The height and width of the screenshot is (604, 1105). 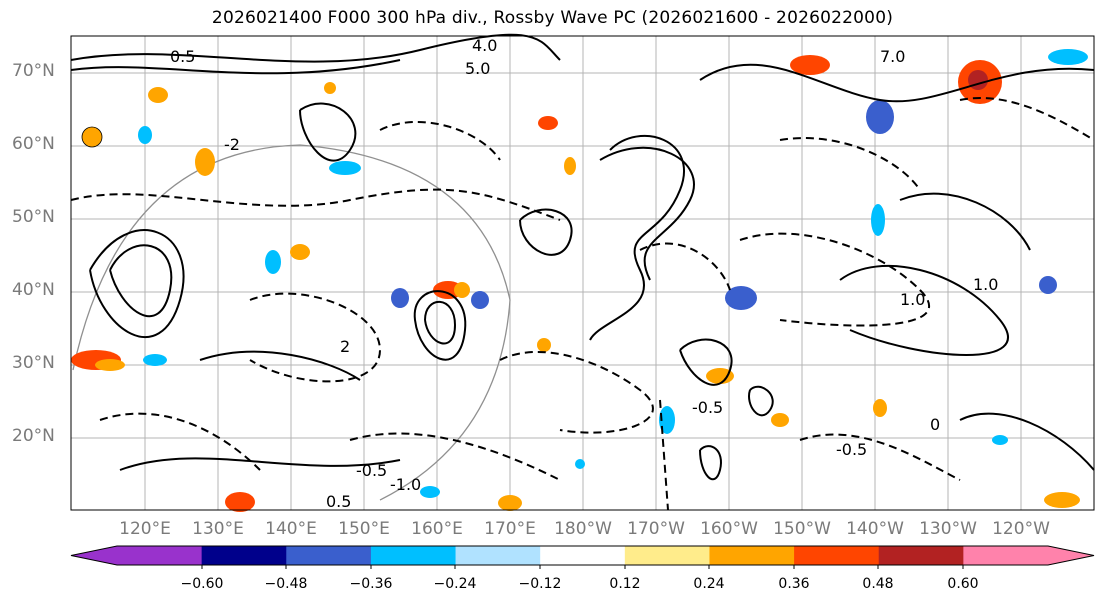 I want to click on lon-label: 140°E, so click(x=291, y=529).